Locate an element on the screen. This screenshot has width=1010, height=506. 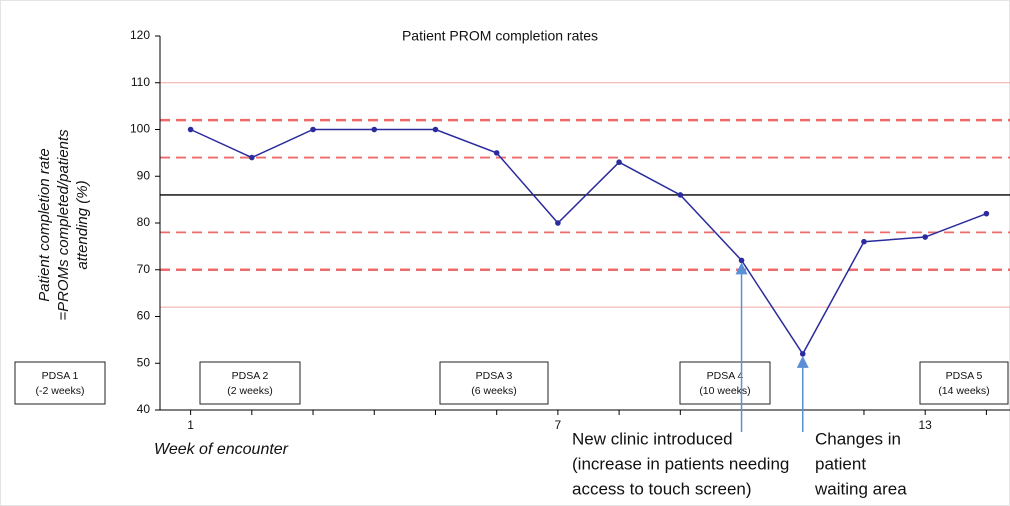
x-axis-label: Week of encounter is located at coordinates (221, 449).